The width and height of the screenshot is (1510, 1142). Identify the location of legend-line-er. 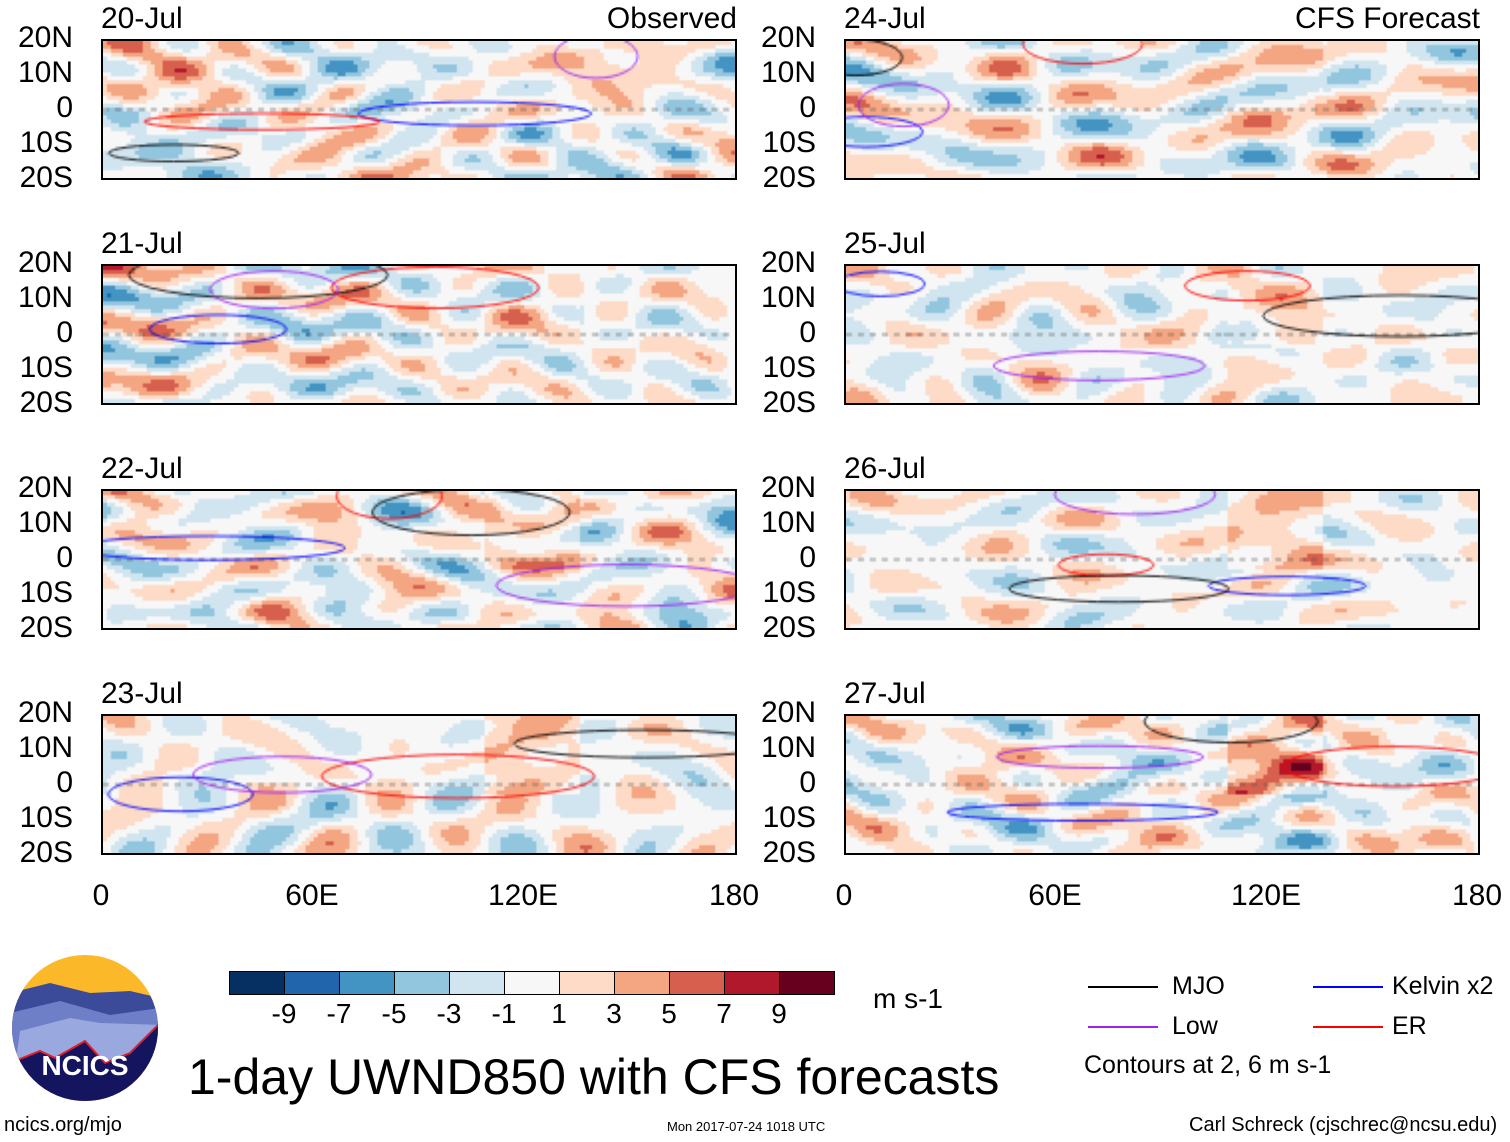
(1348, 1027).